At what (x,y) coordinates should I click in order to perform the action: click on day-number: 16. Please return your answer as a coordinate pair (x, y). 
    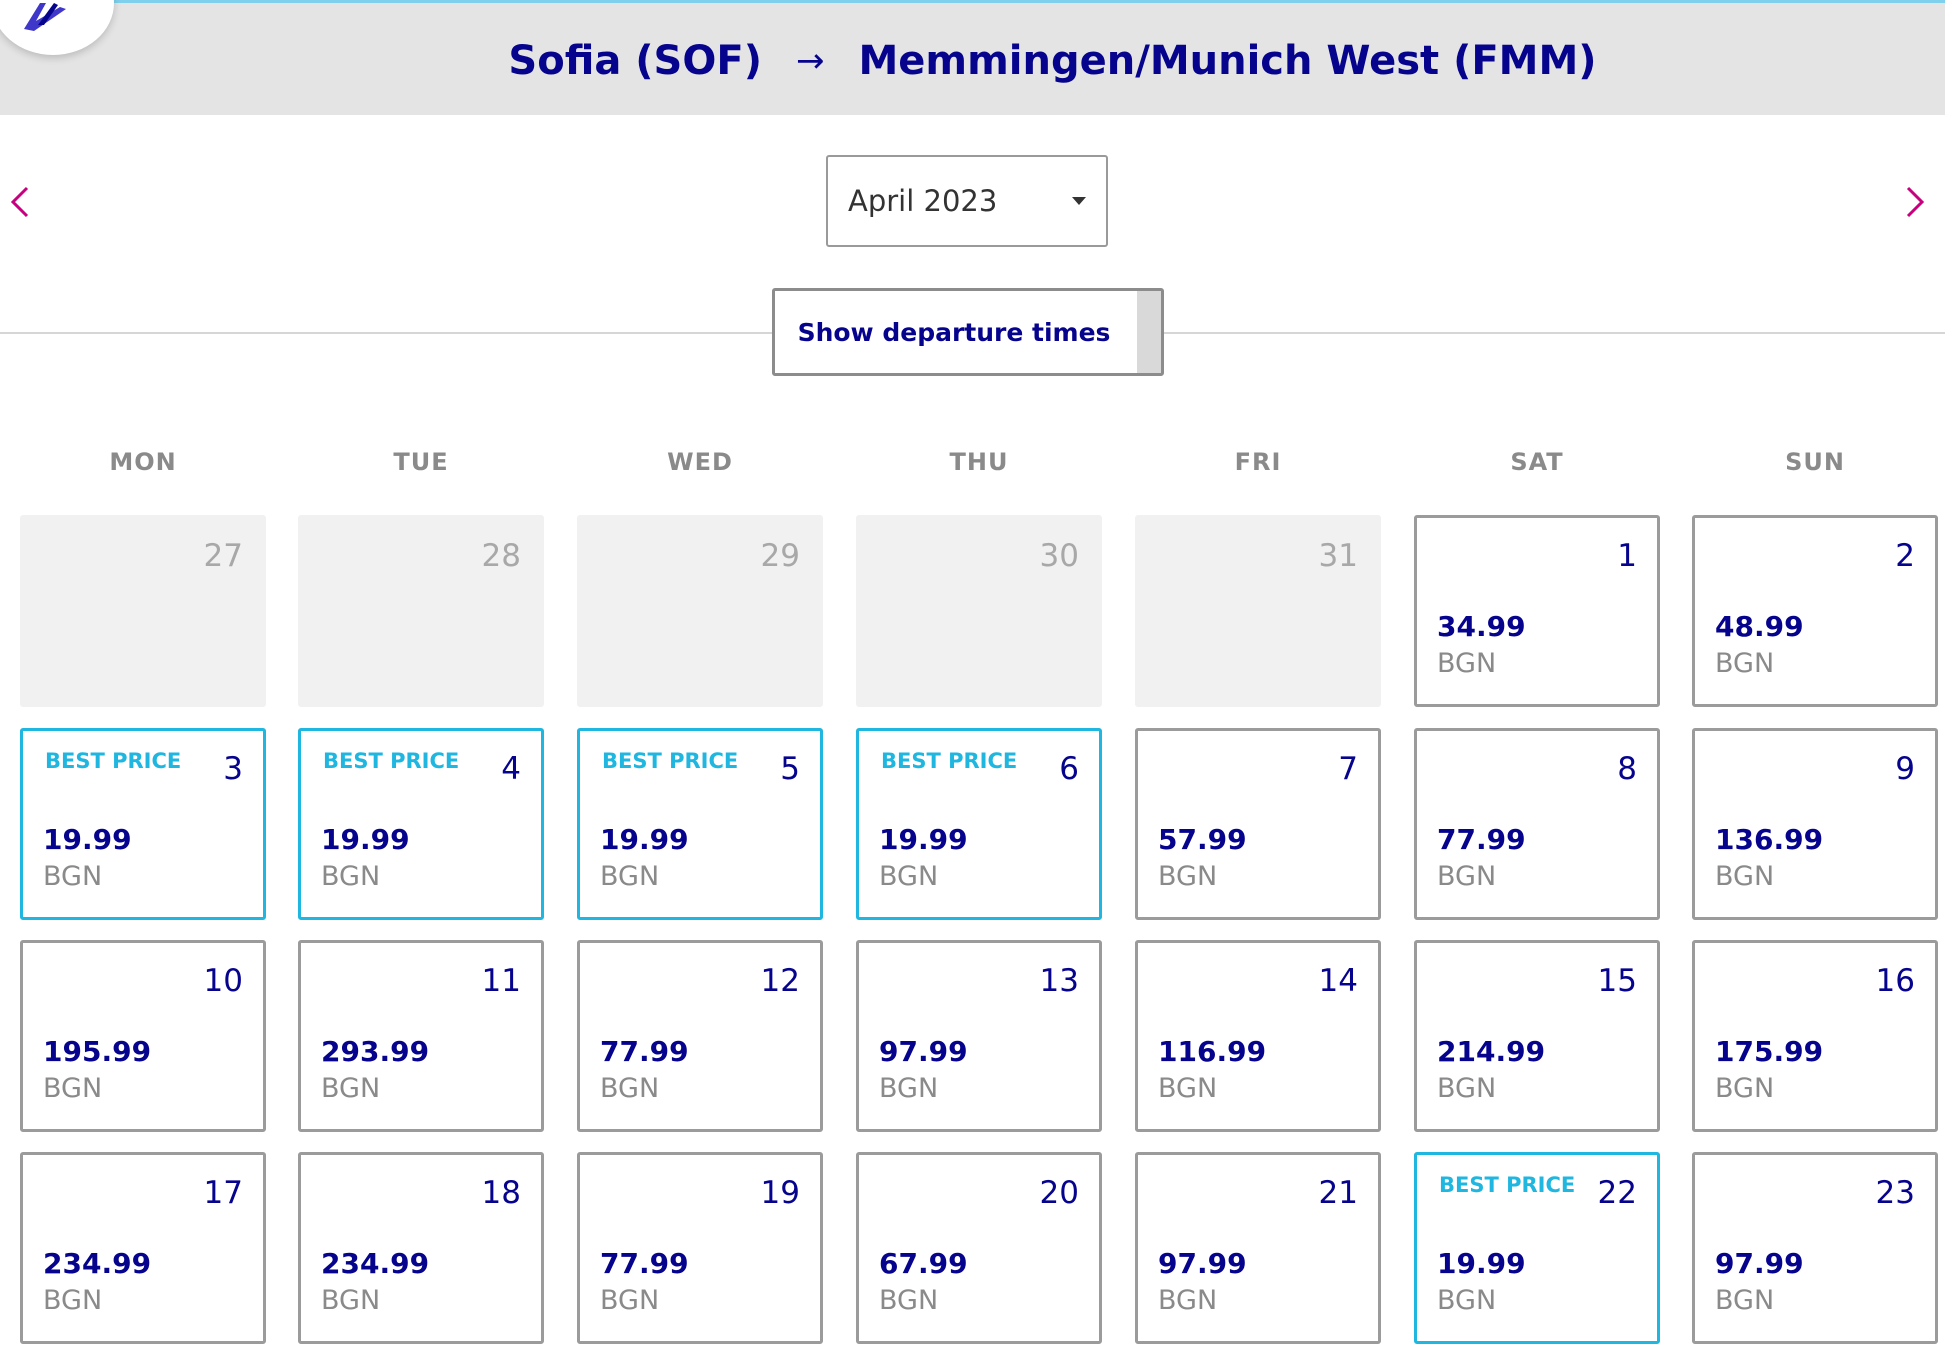
    Looking at the image, I should click on (1895, 981).